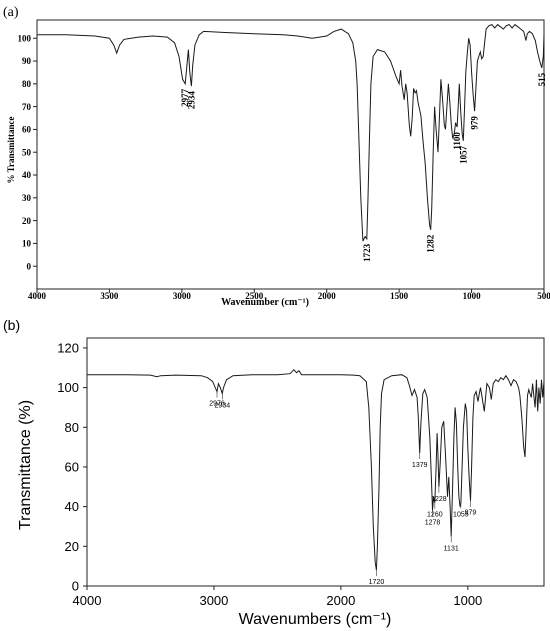 The height and width of the screenshot is (631, 550). Describe the element at coordinates (11, 150) in the screenshot. I see `panel-a-y-axis-label: % Transmittance` at that location.